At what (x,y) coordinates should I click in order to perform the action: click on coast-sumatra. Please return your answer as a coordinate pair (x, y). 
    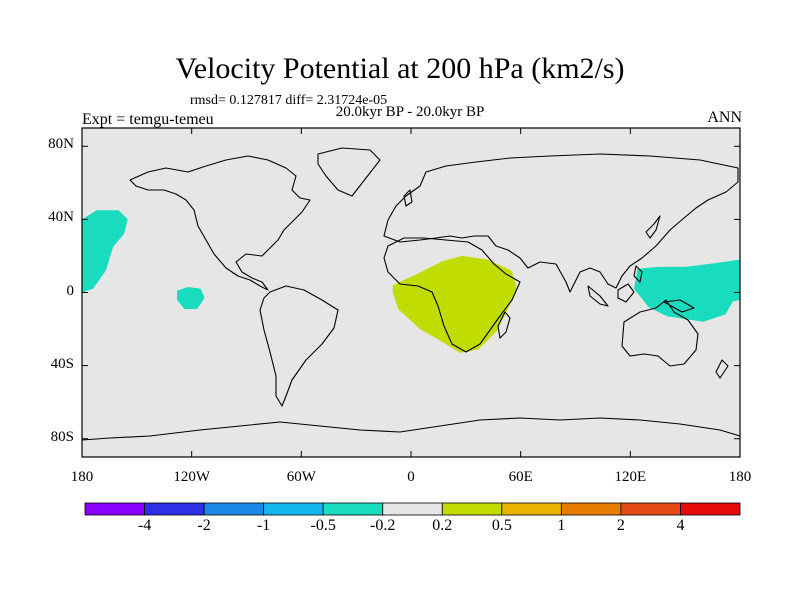
    Looking at the image, I should click on (598, 296).